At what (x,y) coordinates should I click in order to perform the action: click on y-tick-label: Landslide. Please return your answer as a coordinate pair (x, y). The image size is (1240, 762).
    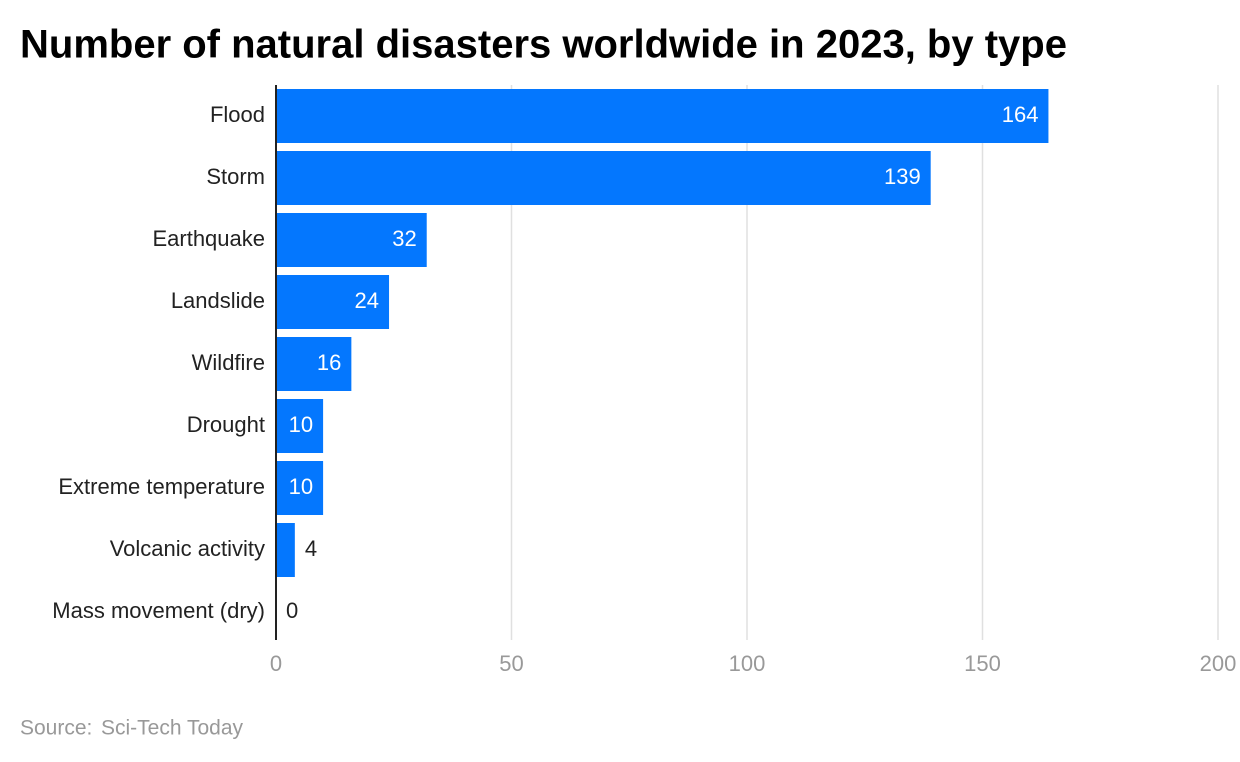
    Looking at the image, I should click on (218, 300).